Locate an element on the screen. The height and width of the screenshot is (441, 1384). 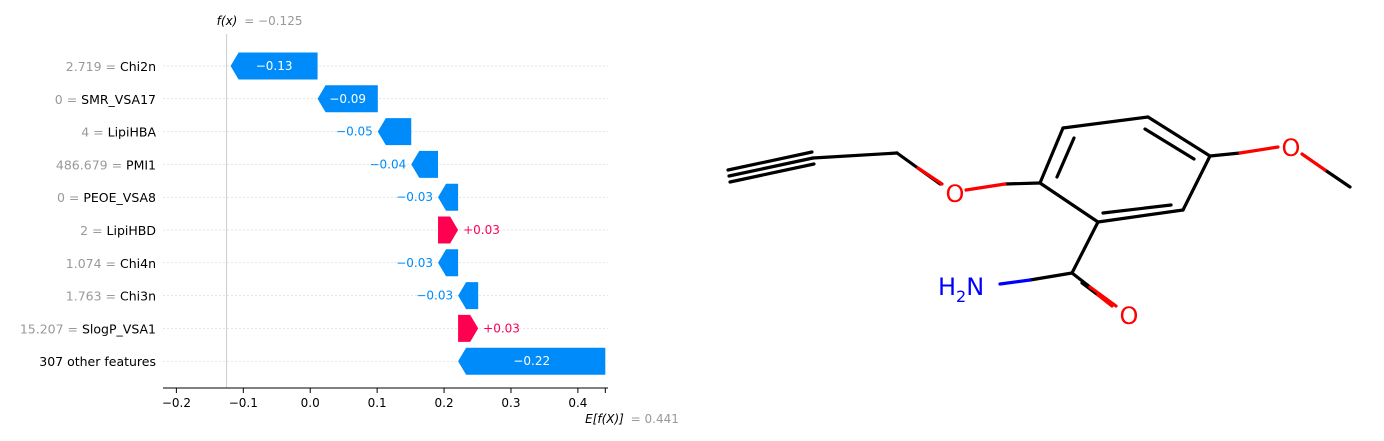
feature-name: Chi3n is located at coordinates (138, 296).